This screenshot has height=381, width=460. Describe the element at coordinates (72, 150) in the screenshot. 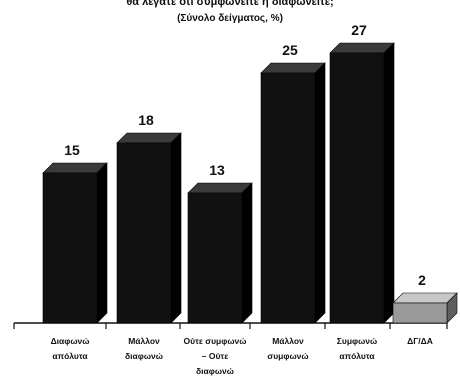

I see `data-label: 15` at that location.